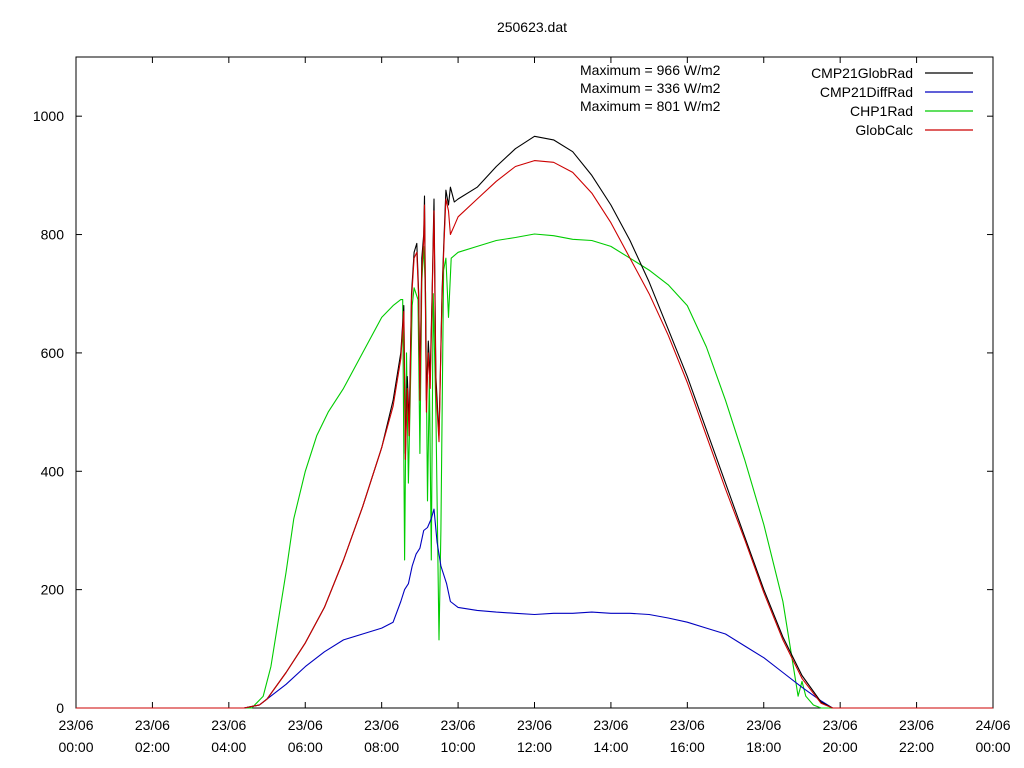 The image size is (1024, 768). I want to click on x-tick-label-time: 02:00, so click(152, 747).